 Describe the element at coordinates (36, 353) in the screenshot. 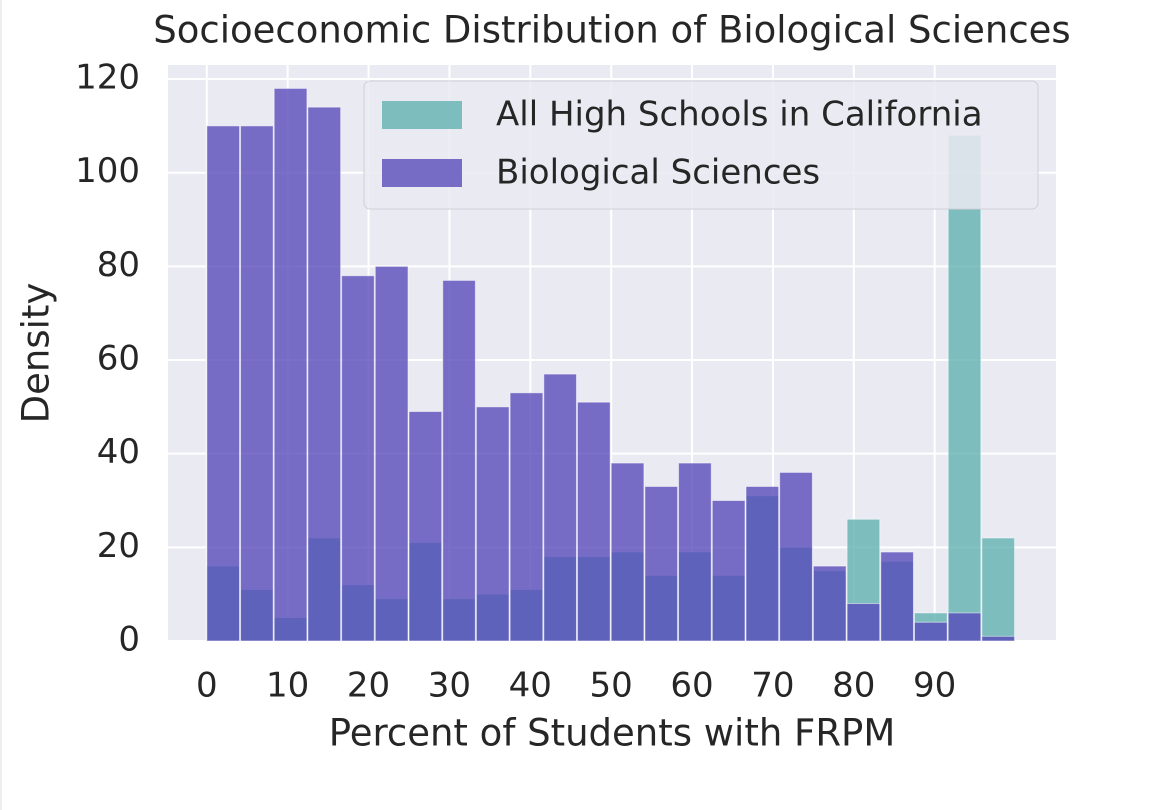

I see `y-axis-label: Density` at that location.